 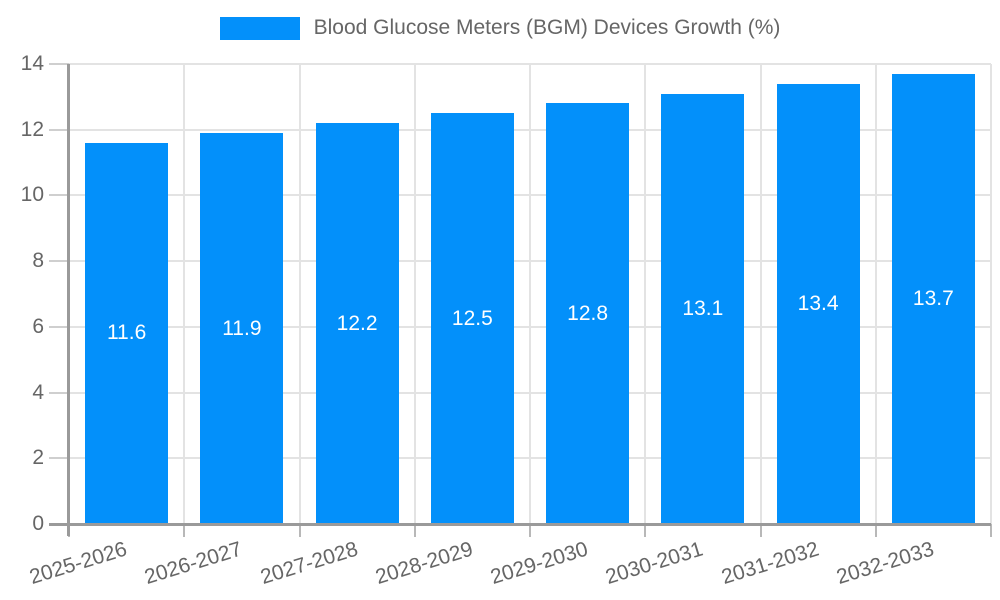 I want to click on bar: 13.1, so click(x=703, y=308).